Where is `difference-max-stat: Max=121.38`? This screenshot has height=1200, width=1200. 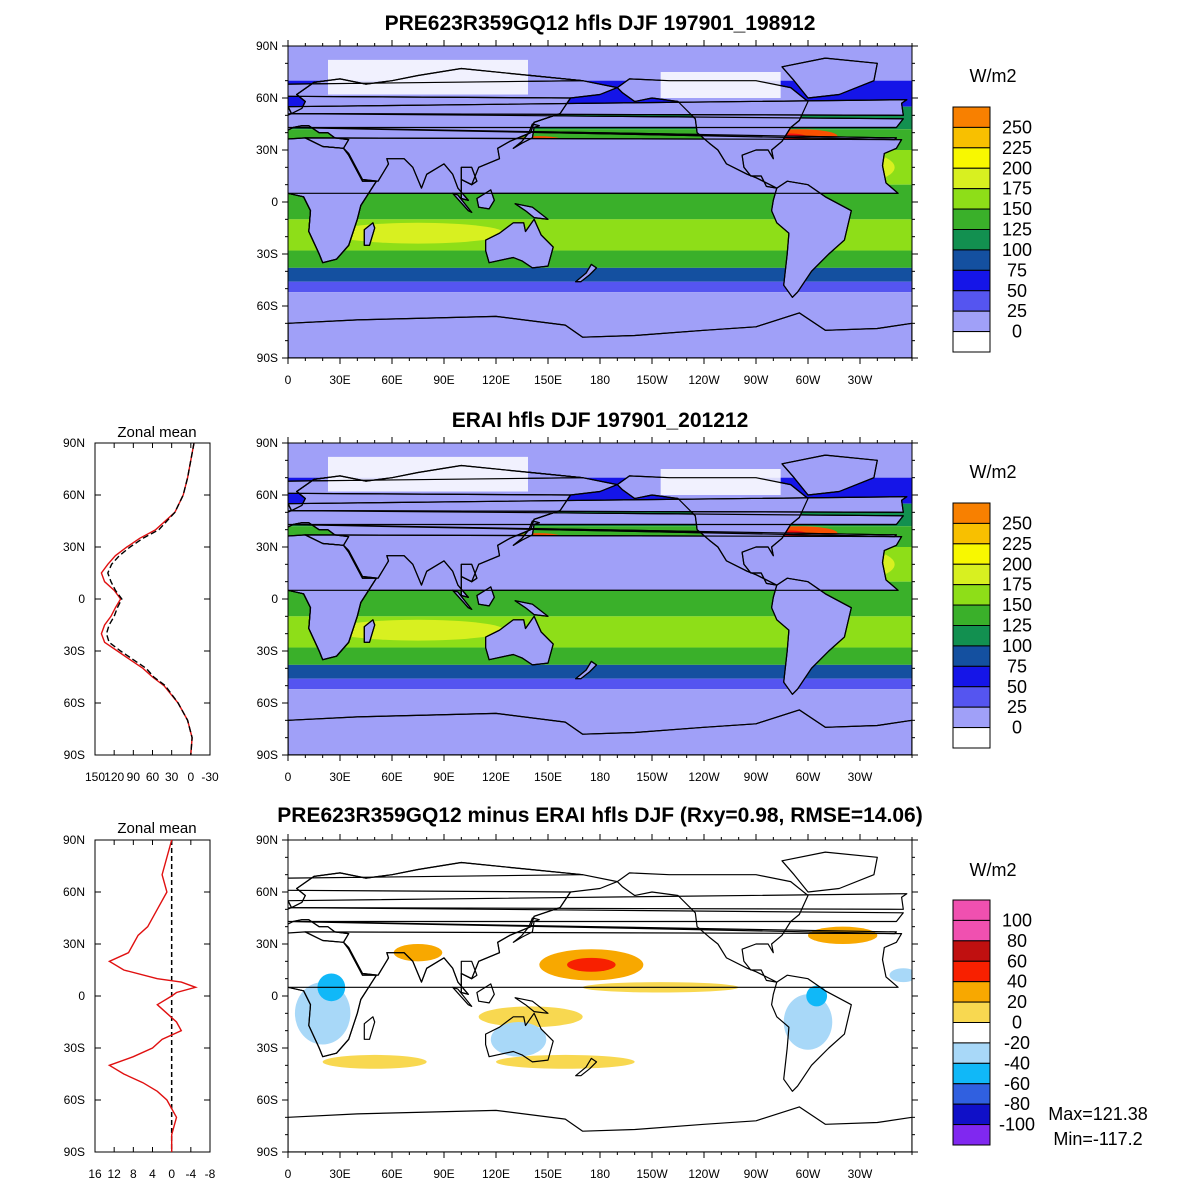 difference-max-stat: Max=121.38 is located at coordinates (1098, 1114).